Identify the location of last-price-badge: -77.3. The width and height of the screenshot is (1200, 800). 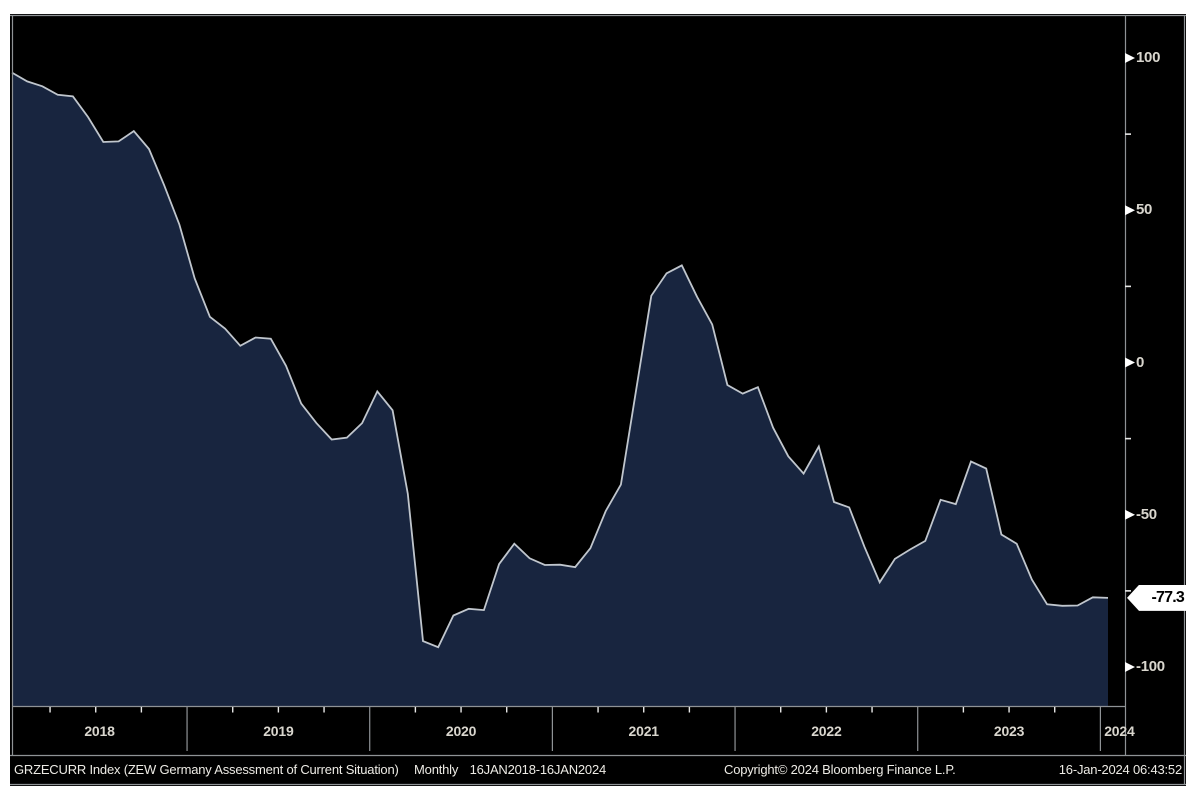
(1157, 597).